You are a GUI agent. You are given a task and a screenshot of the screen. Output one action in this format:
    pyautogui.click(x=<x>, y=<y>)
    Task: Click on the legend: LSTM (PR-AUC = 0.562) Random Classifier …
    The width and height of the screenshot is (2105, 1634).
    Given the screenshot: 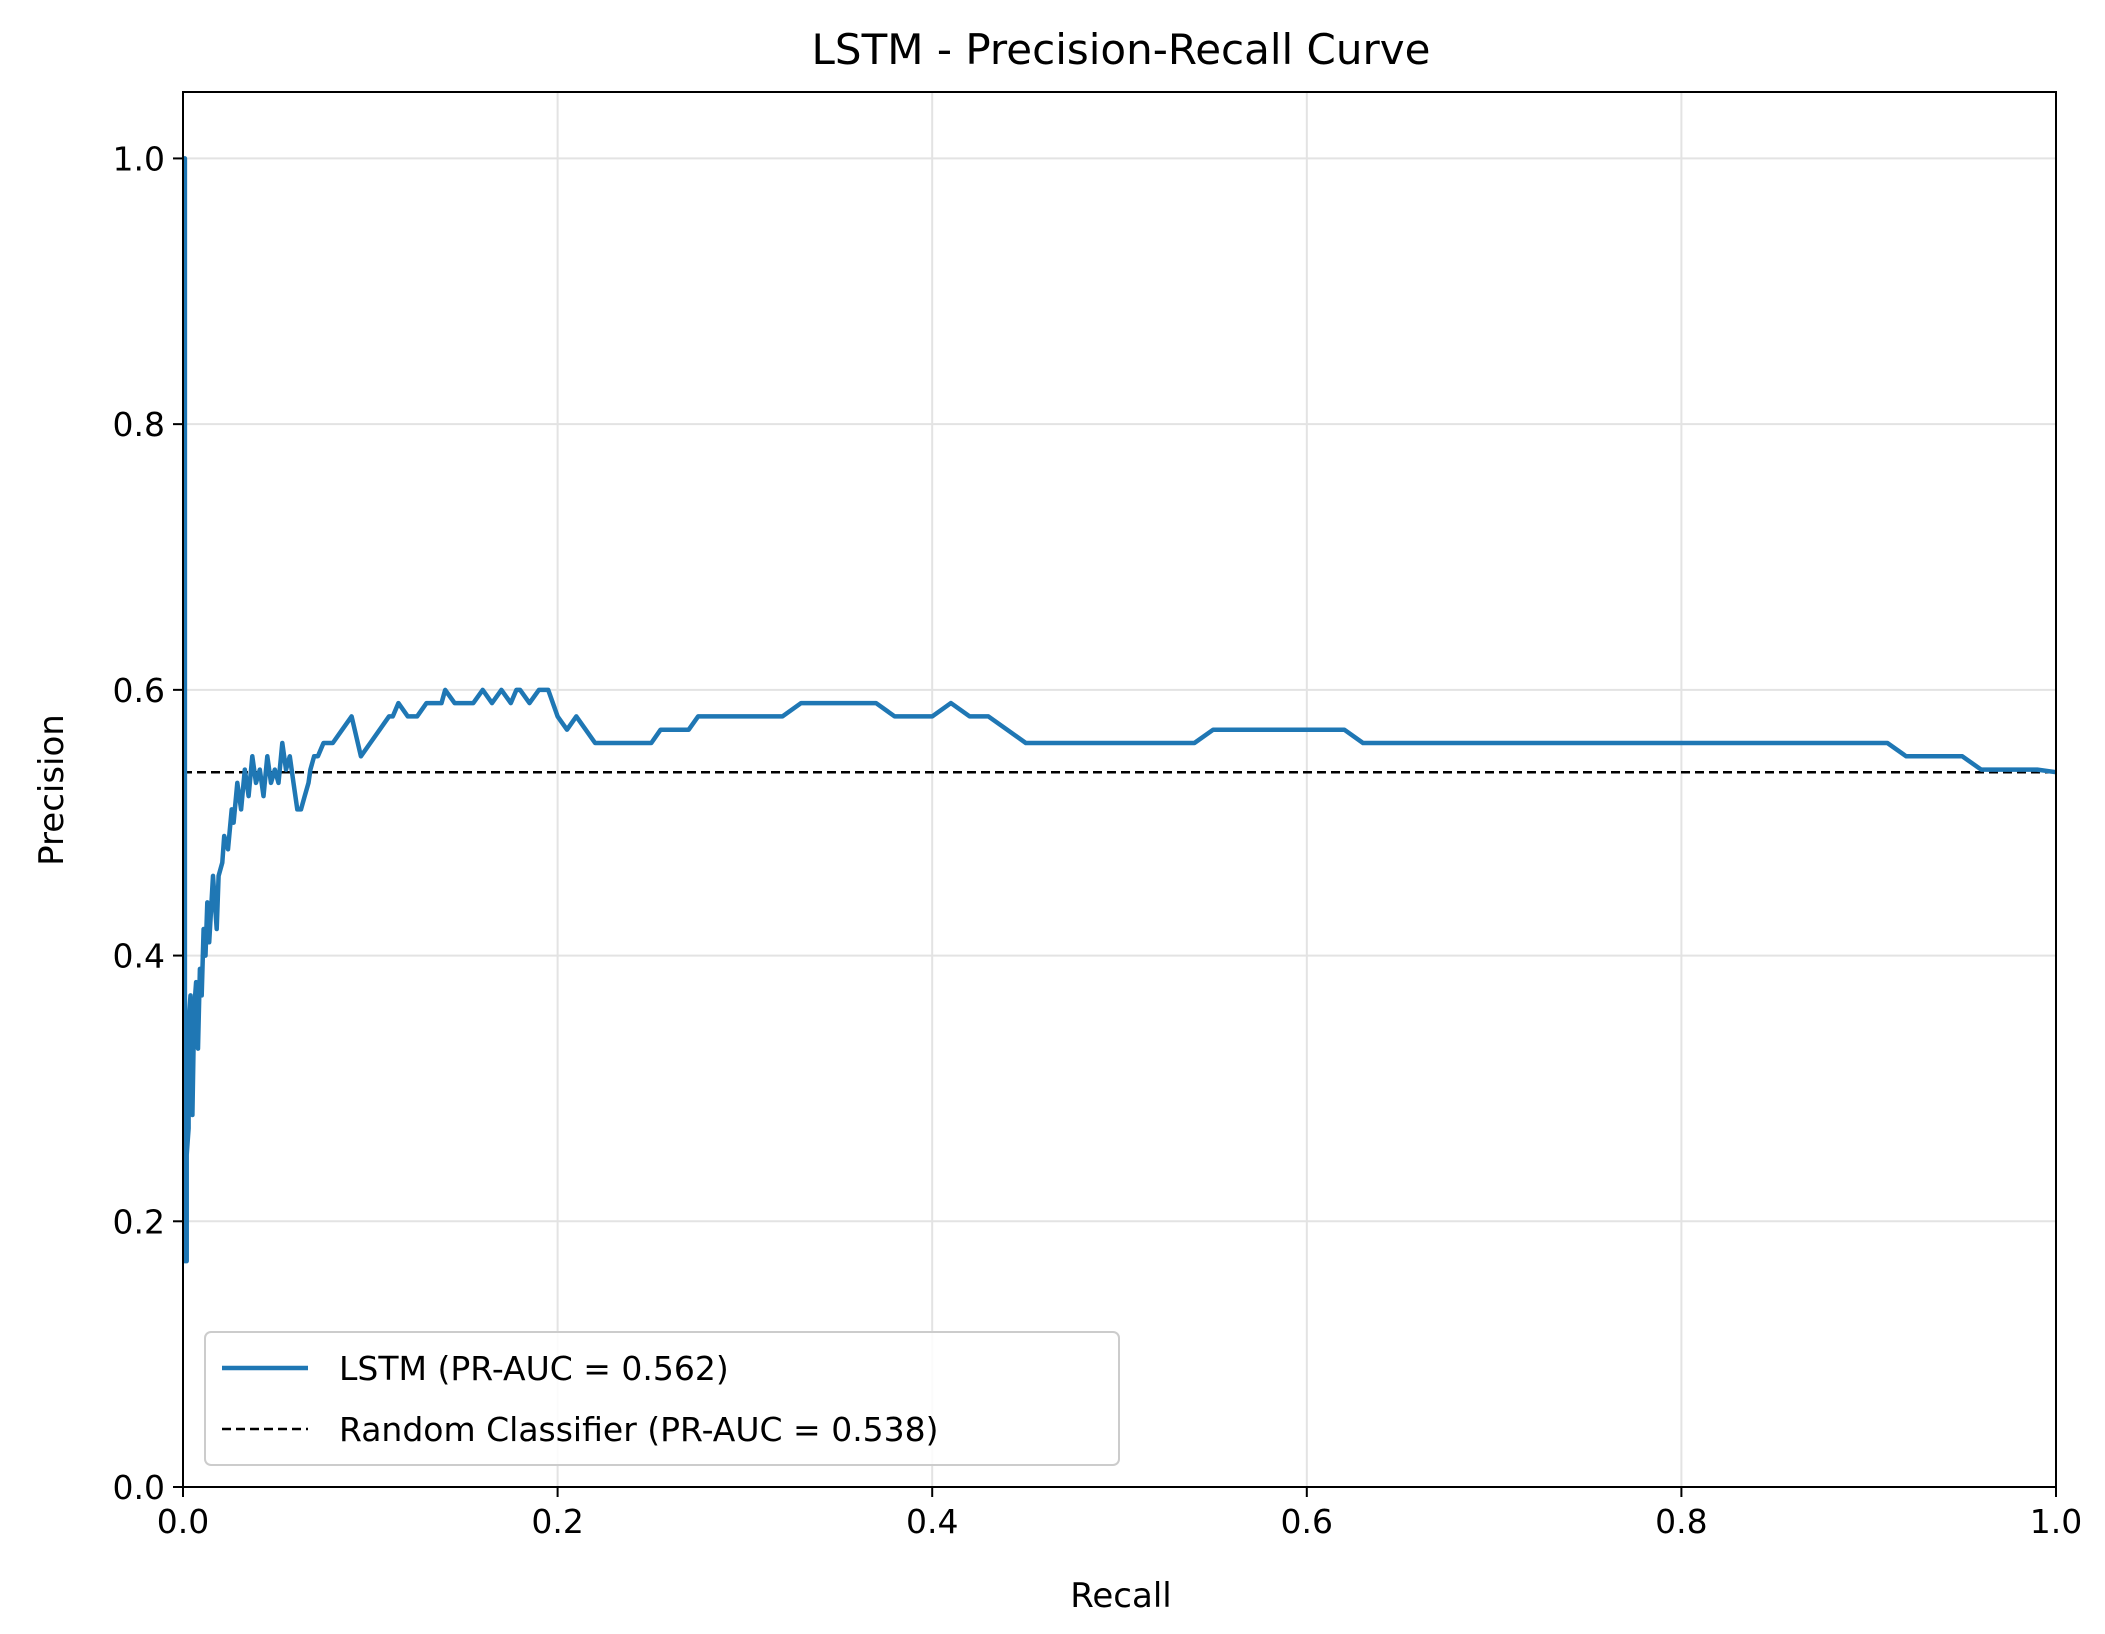 What is the action you would take?
    pyautogui.click(x=662, y=1398)
    